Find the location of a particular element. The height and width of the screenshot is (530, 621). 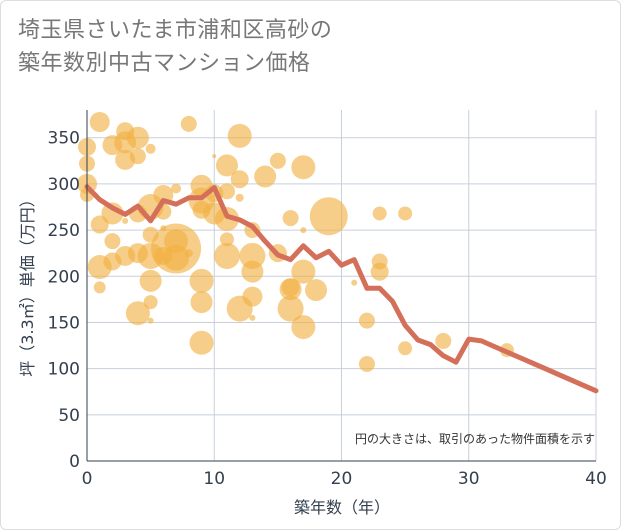

y-tick-label-300: 300 is located at coordinates (64, 185).